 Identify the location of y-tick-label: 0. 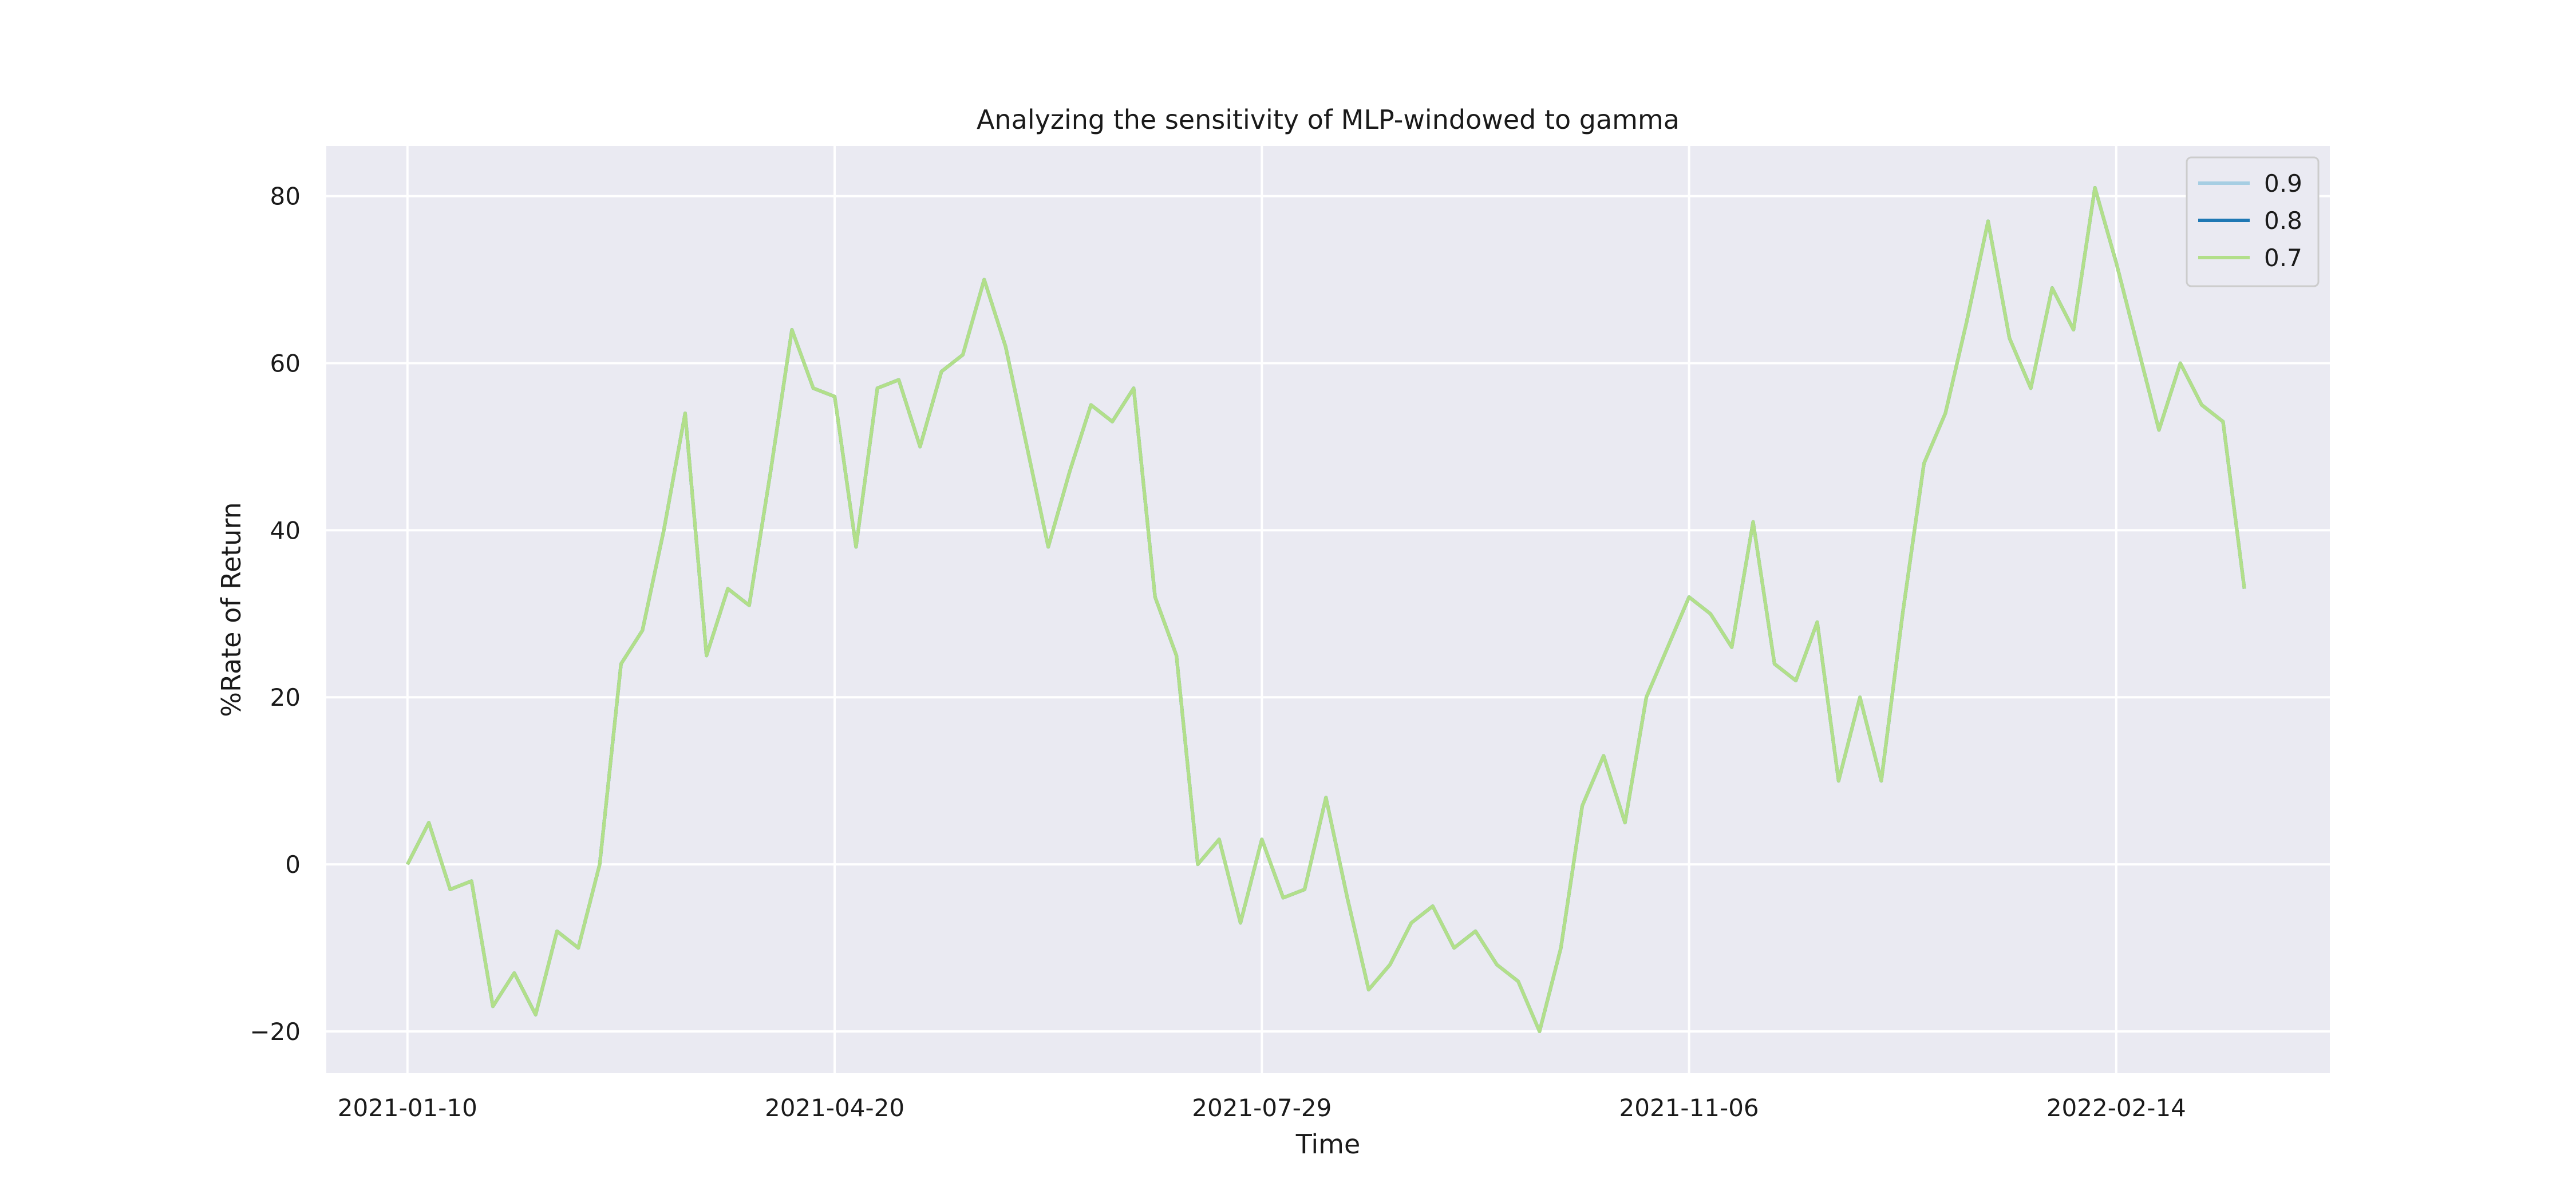
(293, 865).